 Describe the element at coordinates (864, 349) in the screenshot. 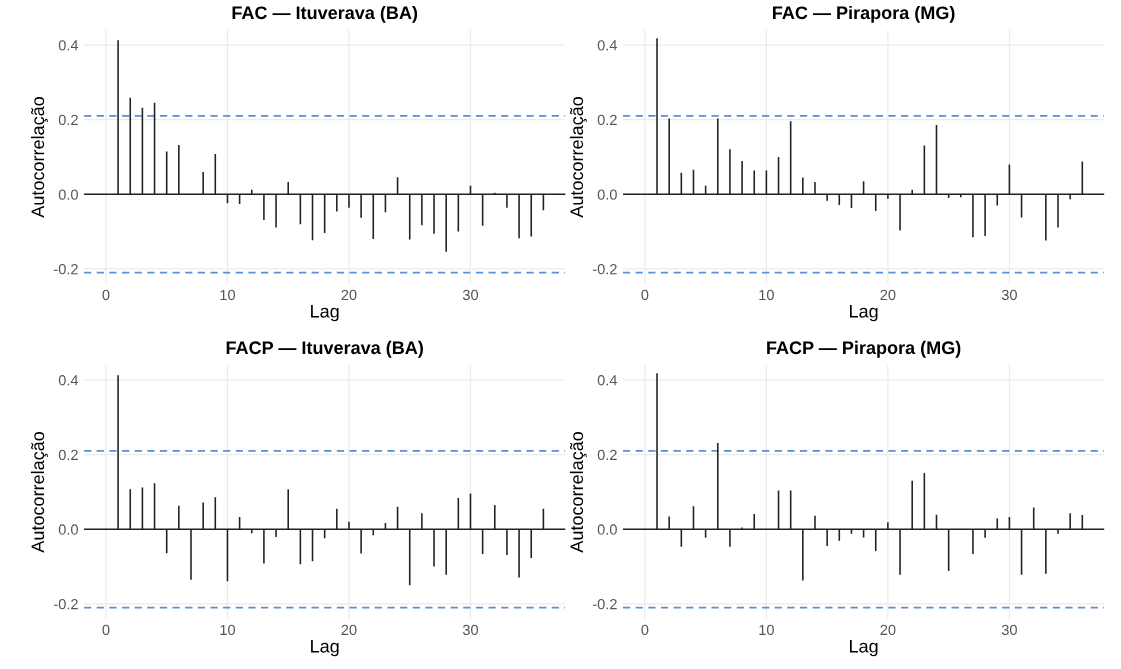

I see `chart-title: FACP — Pirapora (MG)` at that location.